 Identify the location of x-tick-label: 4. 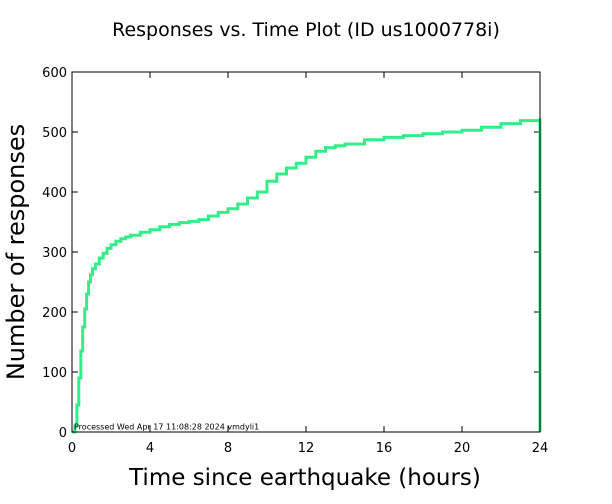
(150, 448).